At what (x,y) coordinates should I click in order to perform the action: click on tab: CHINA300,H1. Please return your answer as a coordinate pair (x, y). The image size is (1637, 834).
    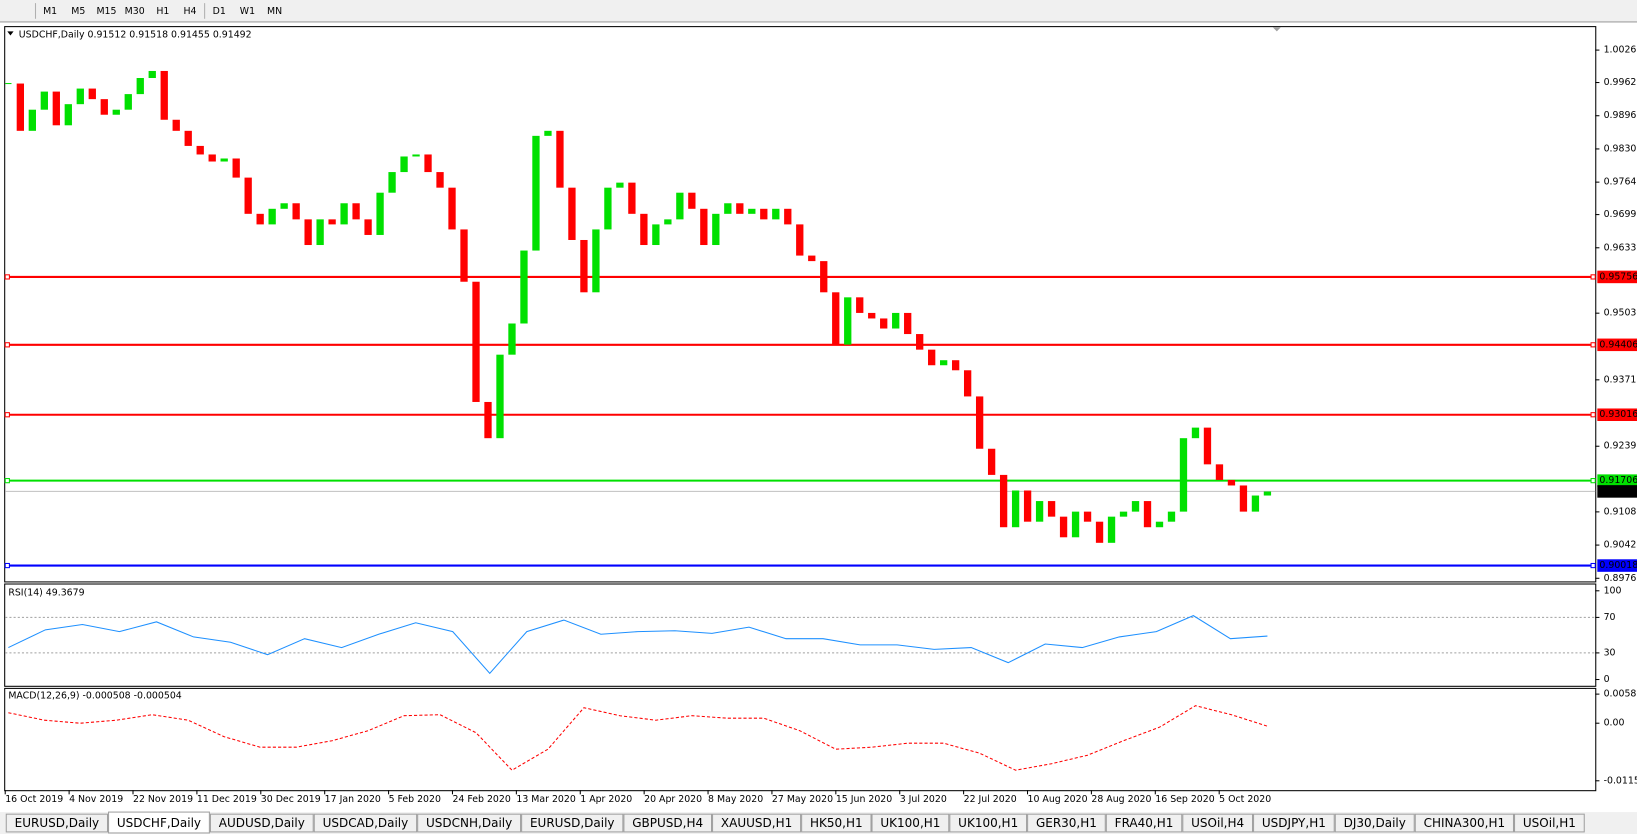
    Looking at the image, I should click on (1464, 823).